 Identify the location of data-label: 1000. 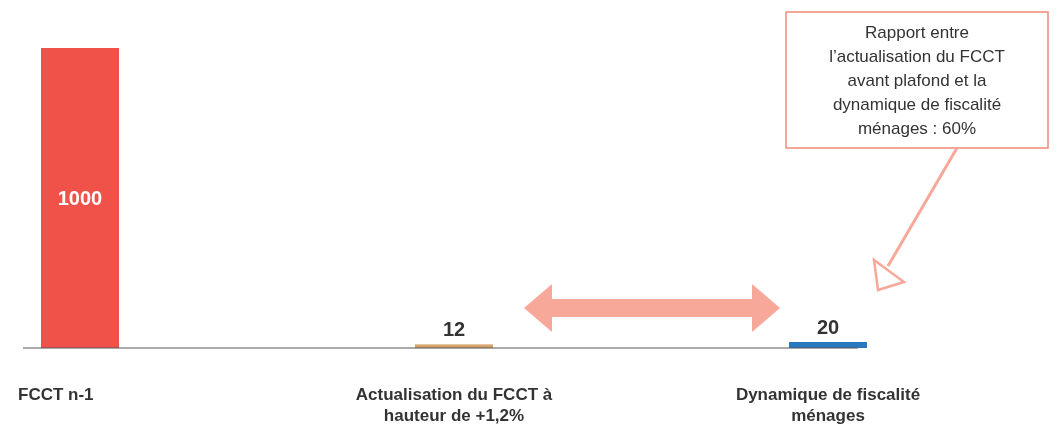
(80, 198).